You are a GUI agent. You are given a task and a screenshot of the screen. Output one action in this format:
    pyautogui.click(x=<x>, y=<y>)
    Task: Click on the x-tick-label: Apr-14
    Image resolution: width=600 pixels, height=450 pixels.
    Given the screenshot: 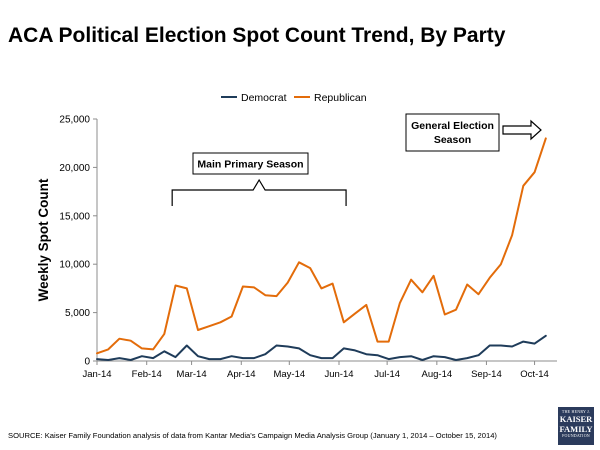 What is the action you would take?
    pyautogui.click(x=241, y=374)
    